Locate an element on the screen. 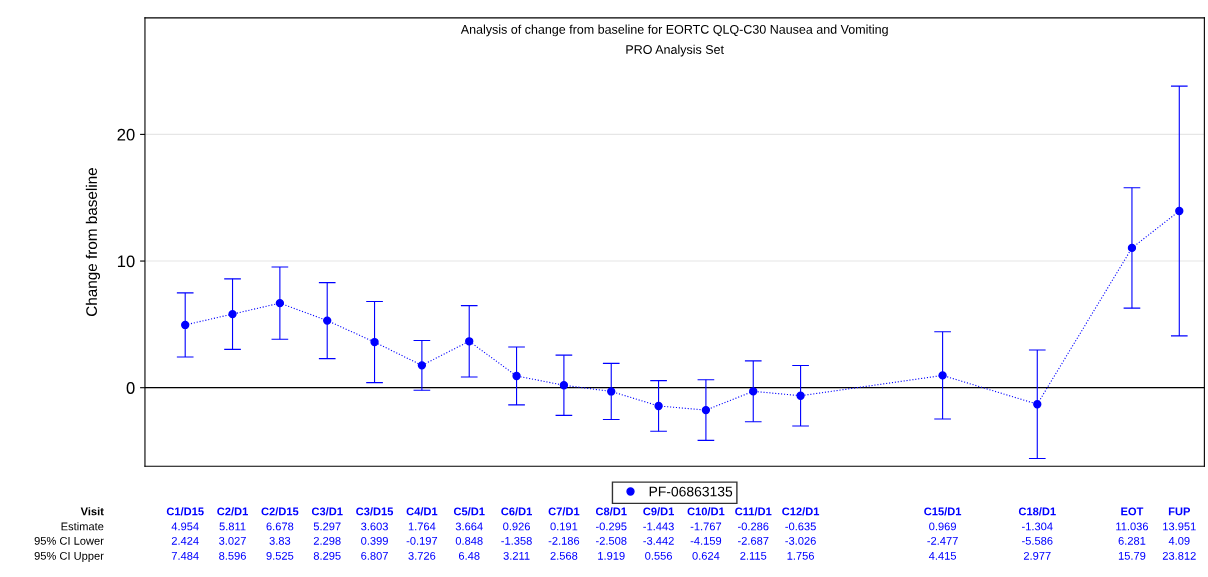  text: -1.358 is located at coordinates (516, 540).